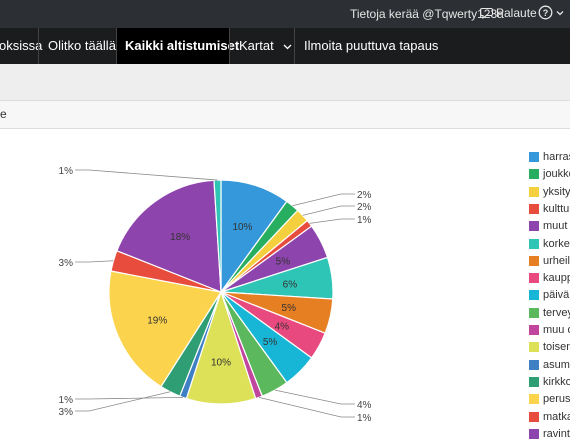 The height and width of the screenshot is (443, 570). I want to click on legend-item: matkai, so click(549, 417).